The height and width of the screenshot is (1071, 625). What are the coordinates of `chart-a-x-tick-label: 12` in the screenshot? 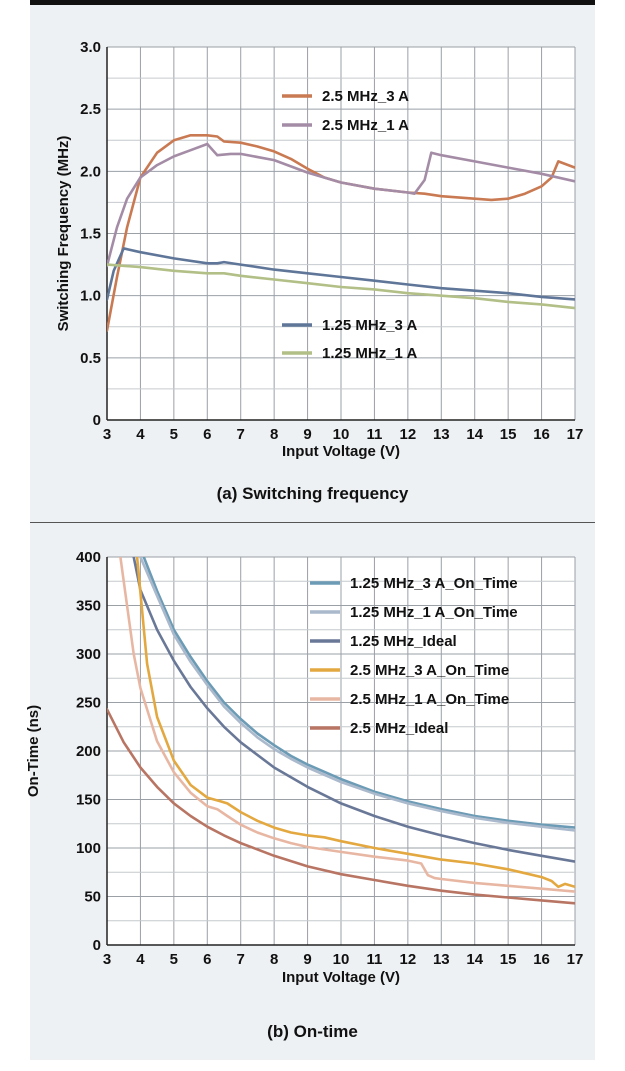 It's located at (408, 434).